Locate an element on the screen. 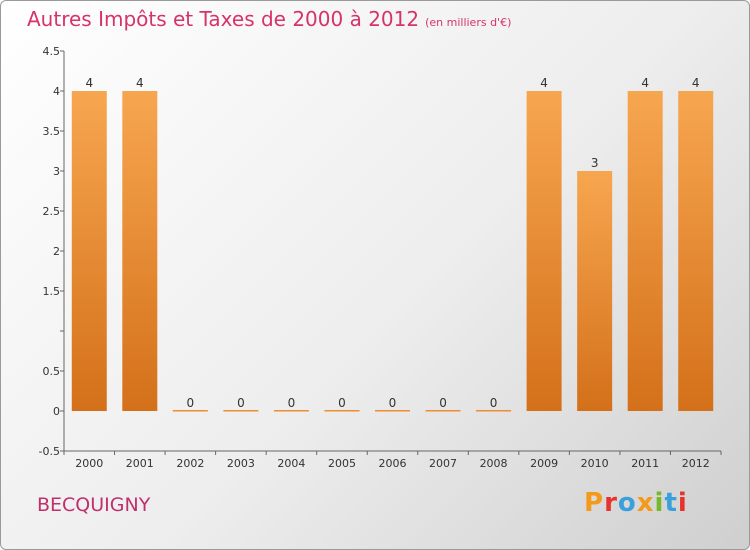 The width and height of the screenshot is (750, 550). x-tick-label: 2000 is located at coordinates (89, 463).